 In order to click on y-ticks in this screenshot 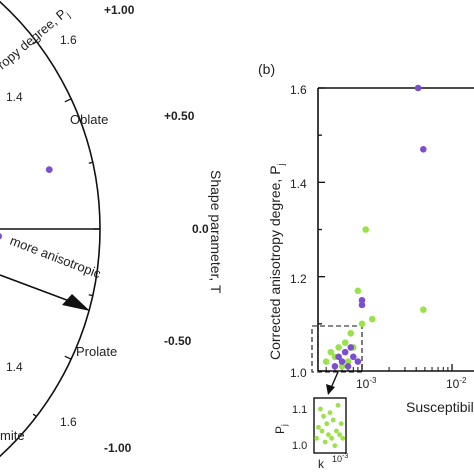, I will do `click(321, 229)`.